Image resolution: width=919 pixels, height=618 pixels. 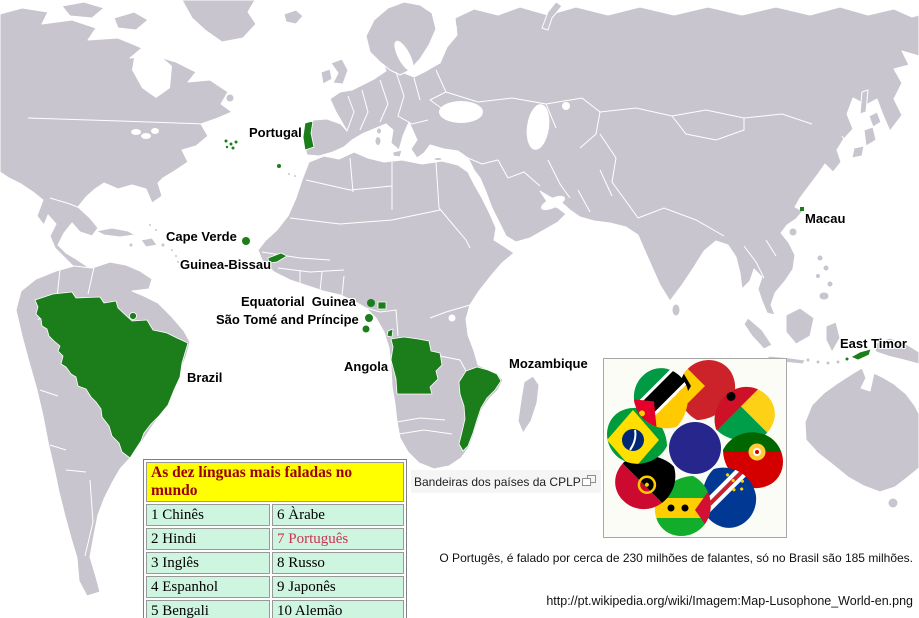 I want to click on continent-africa, so click(x=386, y=310).